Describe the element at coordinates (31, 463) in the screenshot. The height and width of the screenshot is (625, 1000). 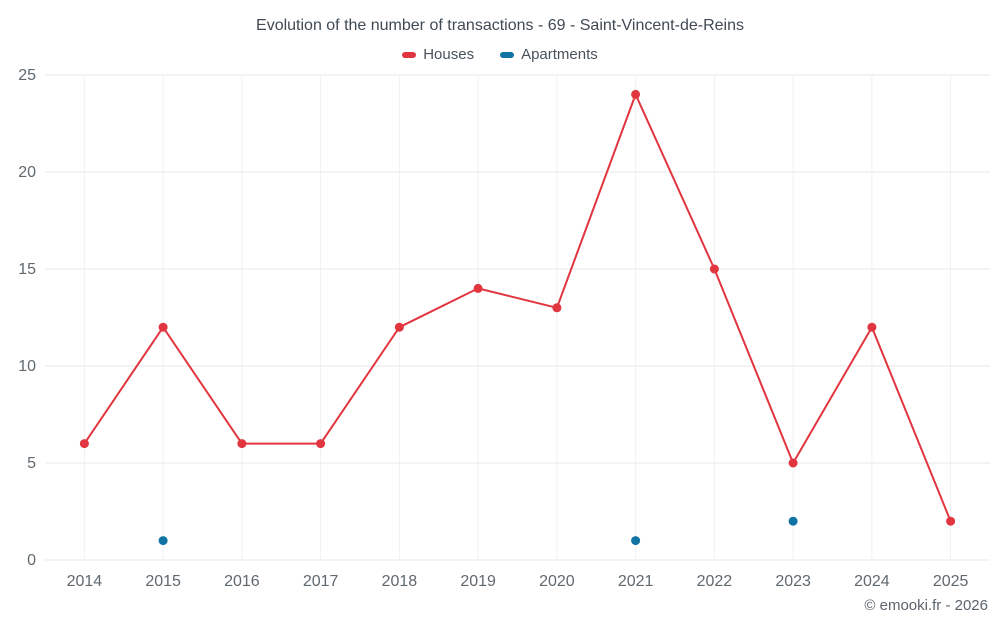
I see `y-tick-label: 5` at that location.